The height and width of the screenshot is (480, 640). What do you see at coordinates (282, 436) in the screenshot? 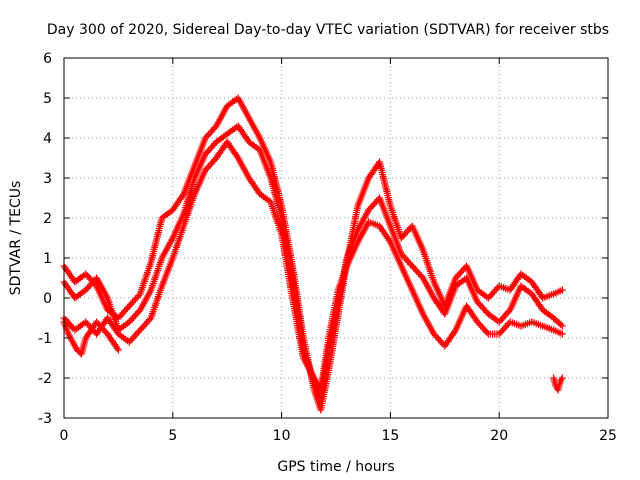
I see `x-tick-label: 10` at bounding box center [282, 436].